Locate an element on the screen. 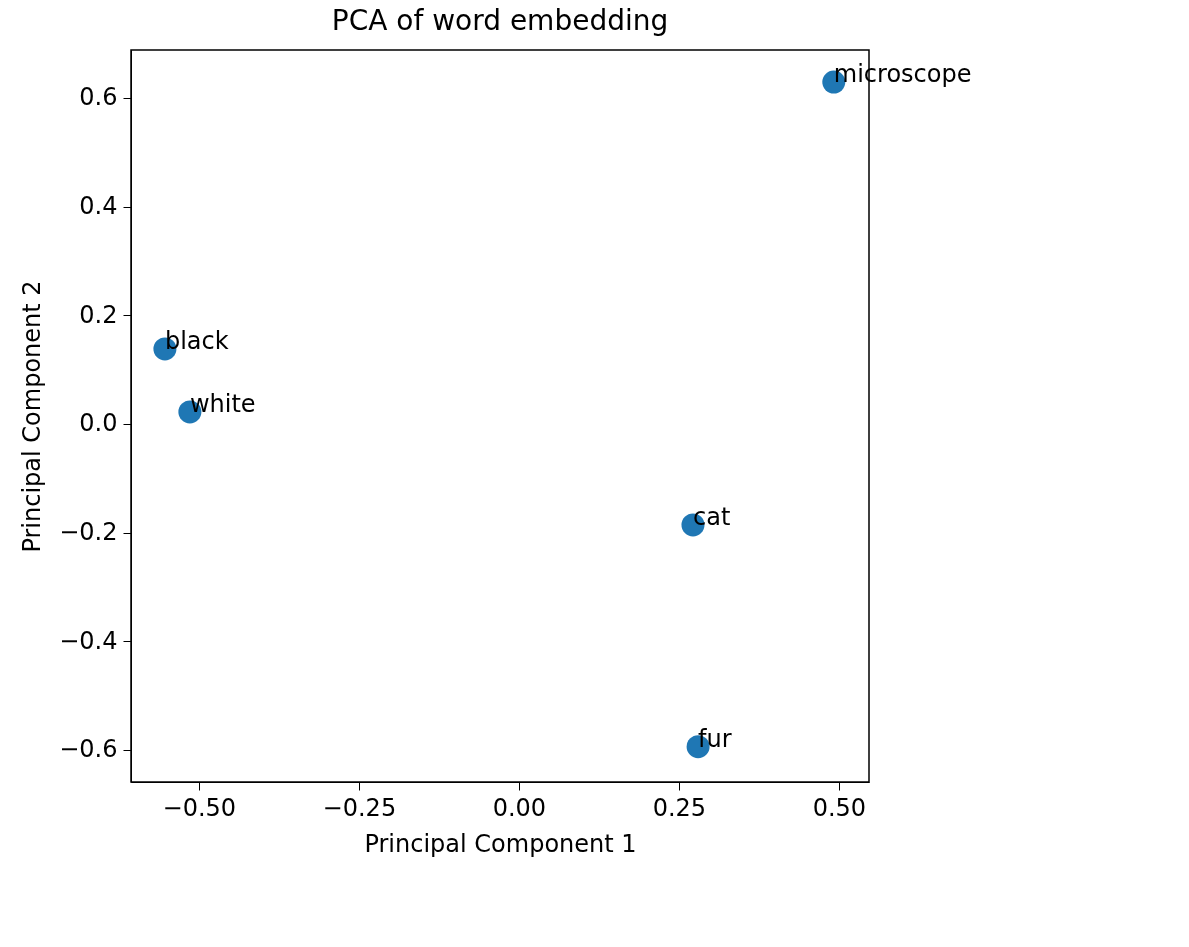 The height and width of the screenshot is (947, 1189). y-axis-title: Principal Component 2 is located at coordinates (32, 416).